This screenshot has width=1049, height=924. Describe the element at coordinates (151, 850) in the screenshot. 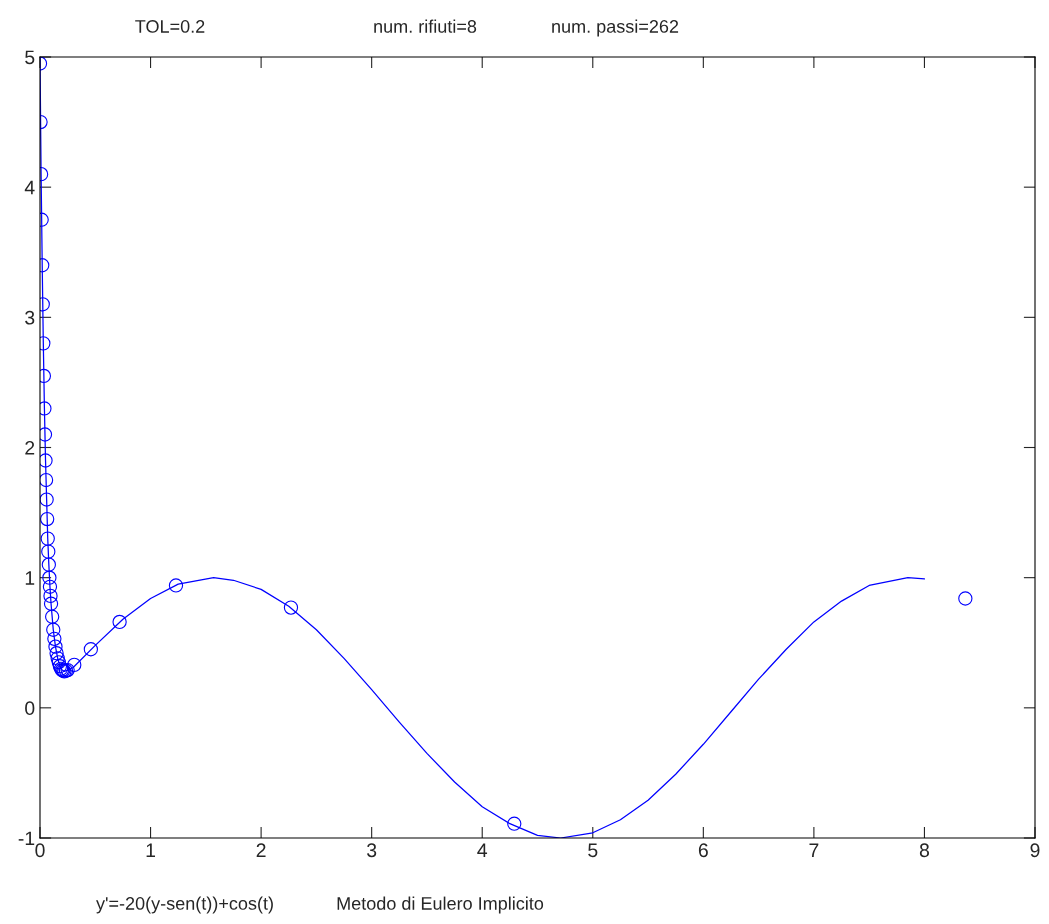

I see `x-tick-label: 1` at that location.